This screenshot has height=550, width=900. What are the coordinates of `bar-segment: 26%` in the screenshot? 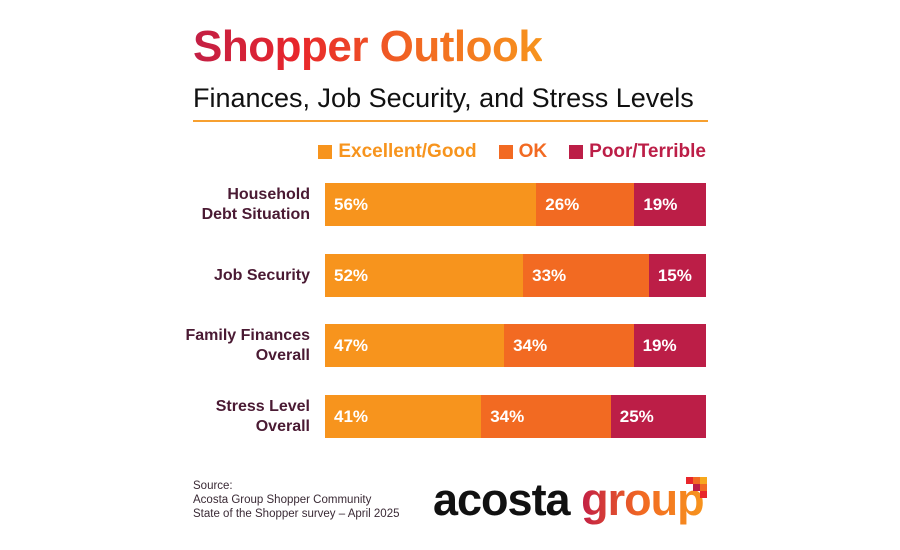 It's located at (585, 204).